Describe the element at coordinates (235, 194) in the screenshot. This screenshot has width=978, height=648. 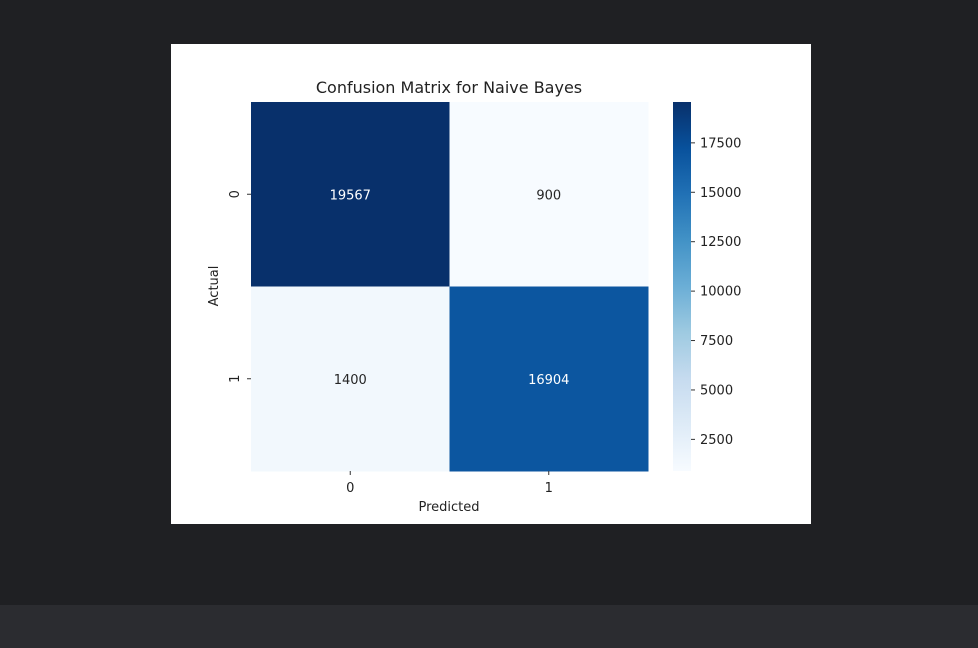
I see `y-tick-label: 0` at that location.